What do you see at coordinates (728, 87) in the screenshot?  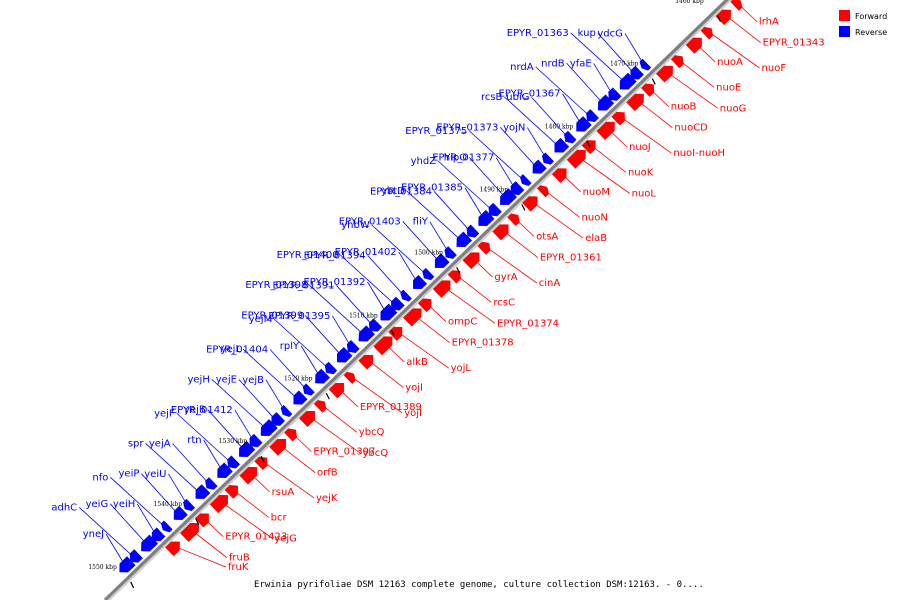 I see `forward-gene-label: nuoE` at bounding box center [728, 87].